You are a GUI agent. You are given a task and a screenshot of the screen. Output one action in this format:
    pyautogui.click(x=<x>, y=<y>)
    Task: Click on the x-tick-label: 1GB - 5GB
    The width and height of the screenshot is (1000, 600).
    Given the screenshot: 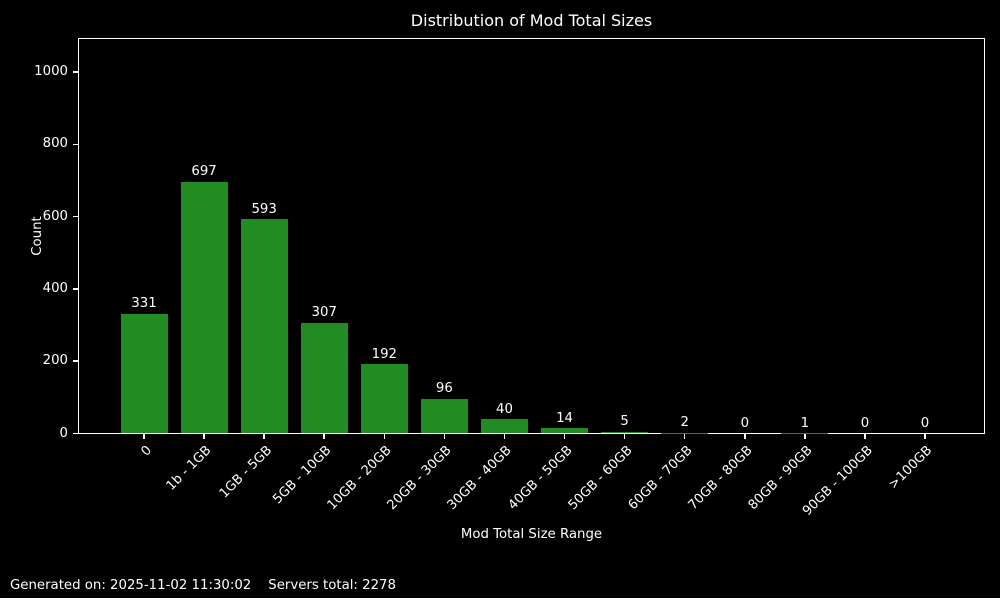 What is the action you would take?
    pyautogui.click(x=245, y=471)
    